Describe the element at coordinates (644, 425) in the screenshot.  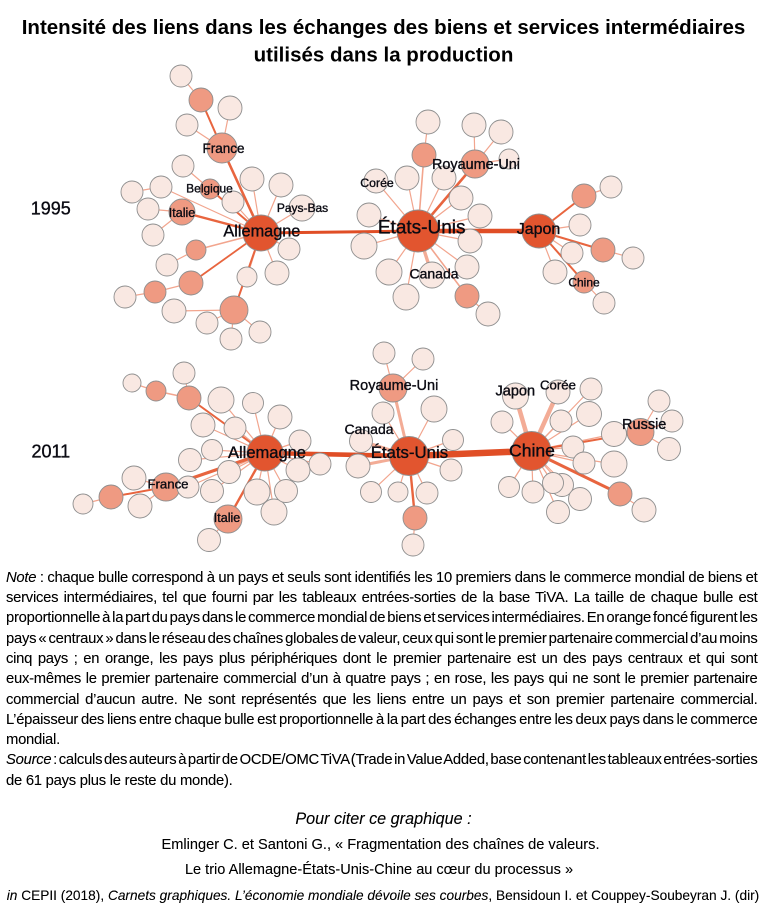
I see `svg-text: Russie` at that location.